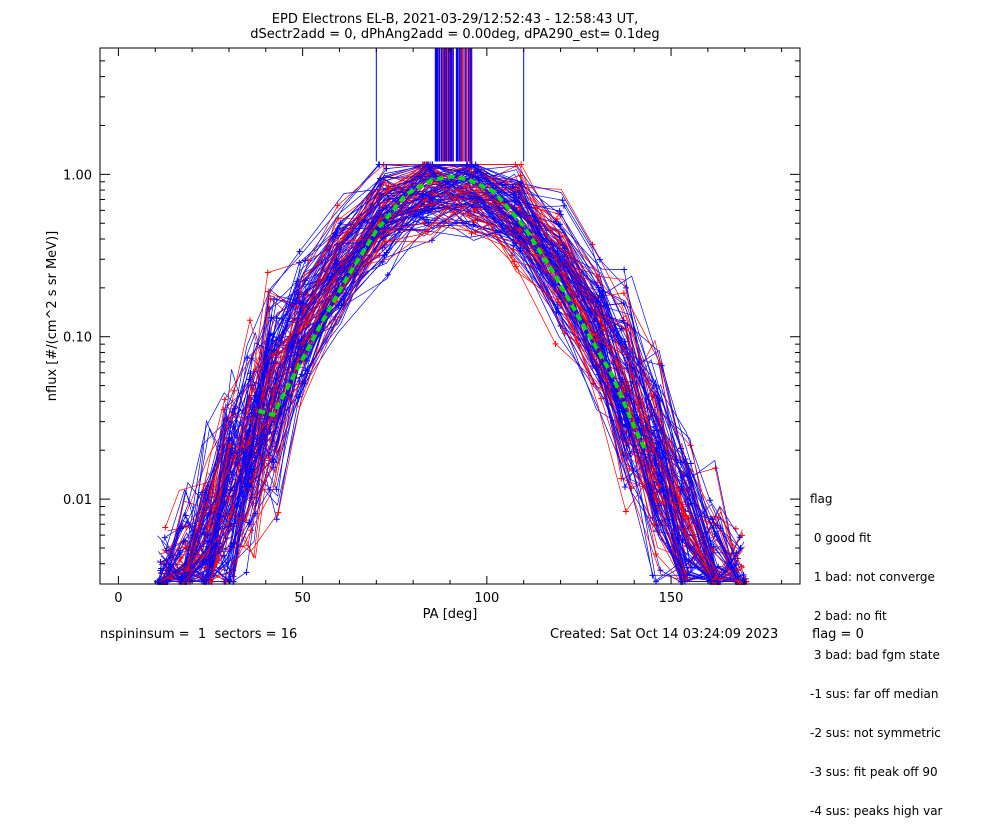  I want to click on x-tick-label: 50, so click(302, 598).